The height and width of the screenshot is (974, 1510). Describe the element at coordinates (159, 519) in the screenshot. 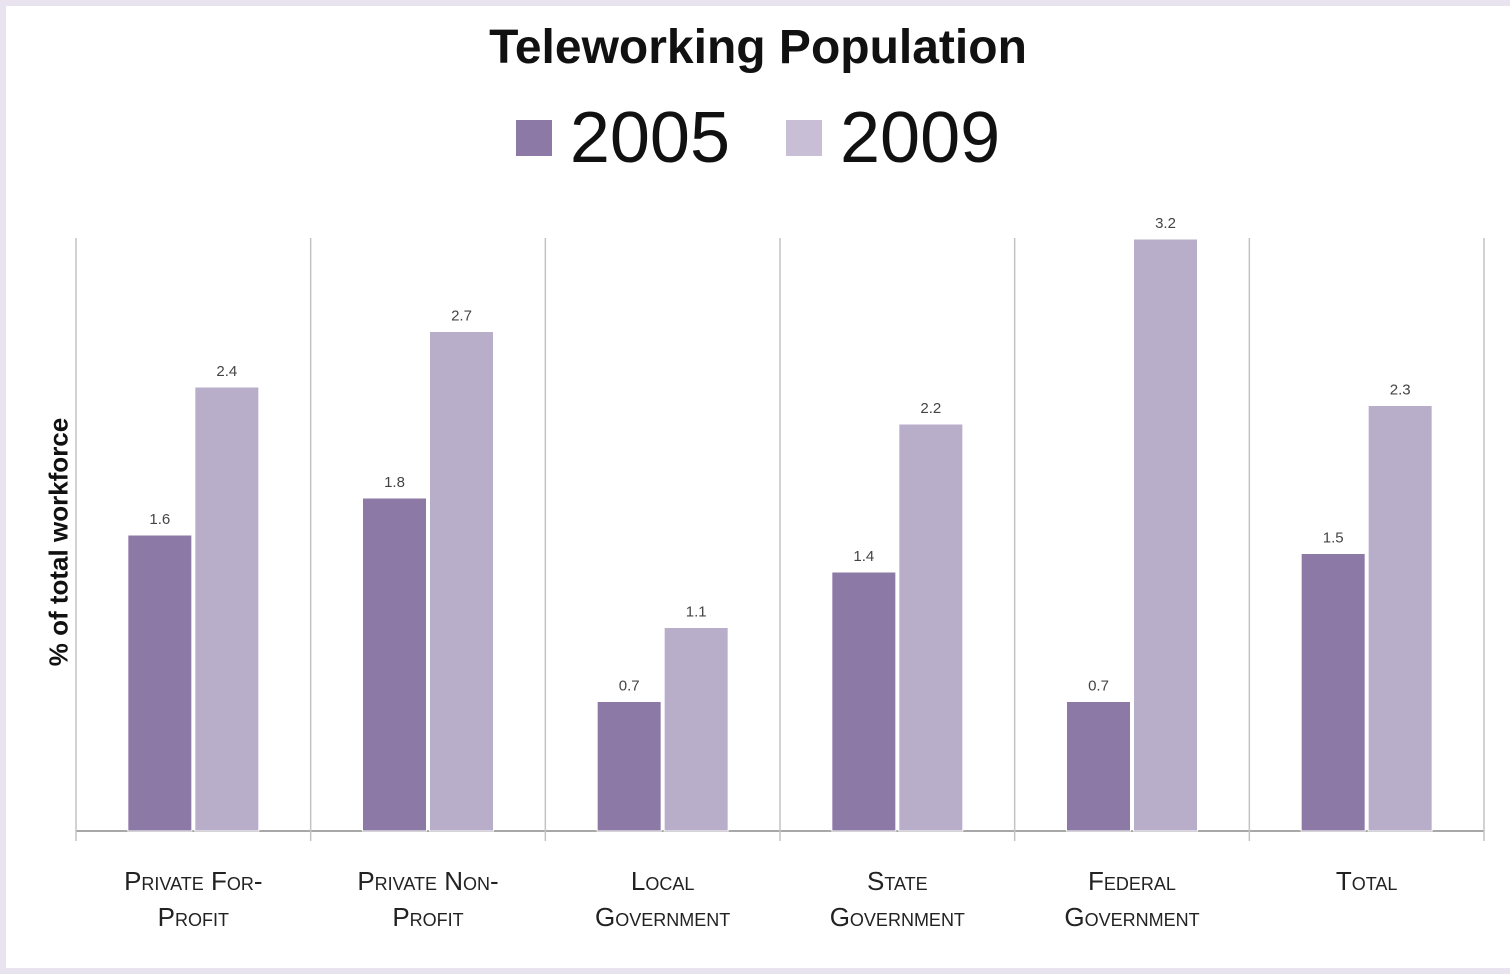

I see `data-label-2005-0: 1.6` at that location.